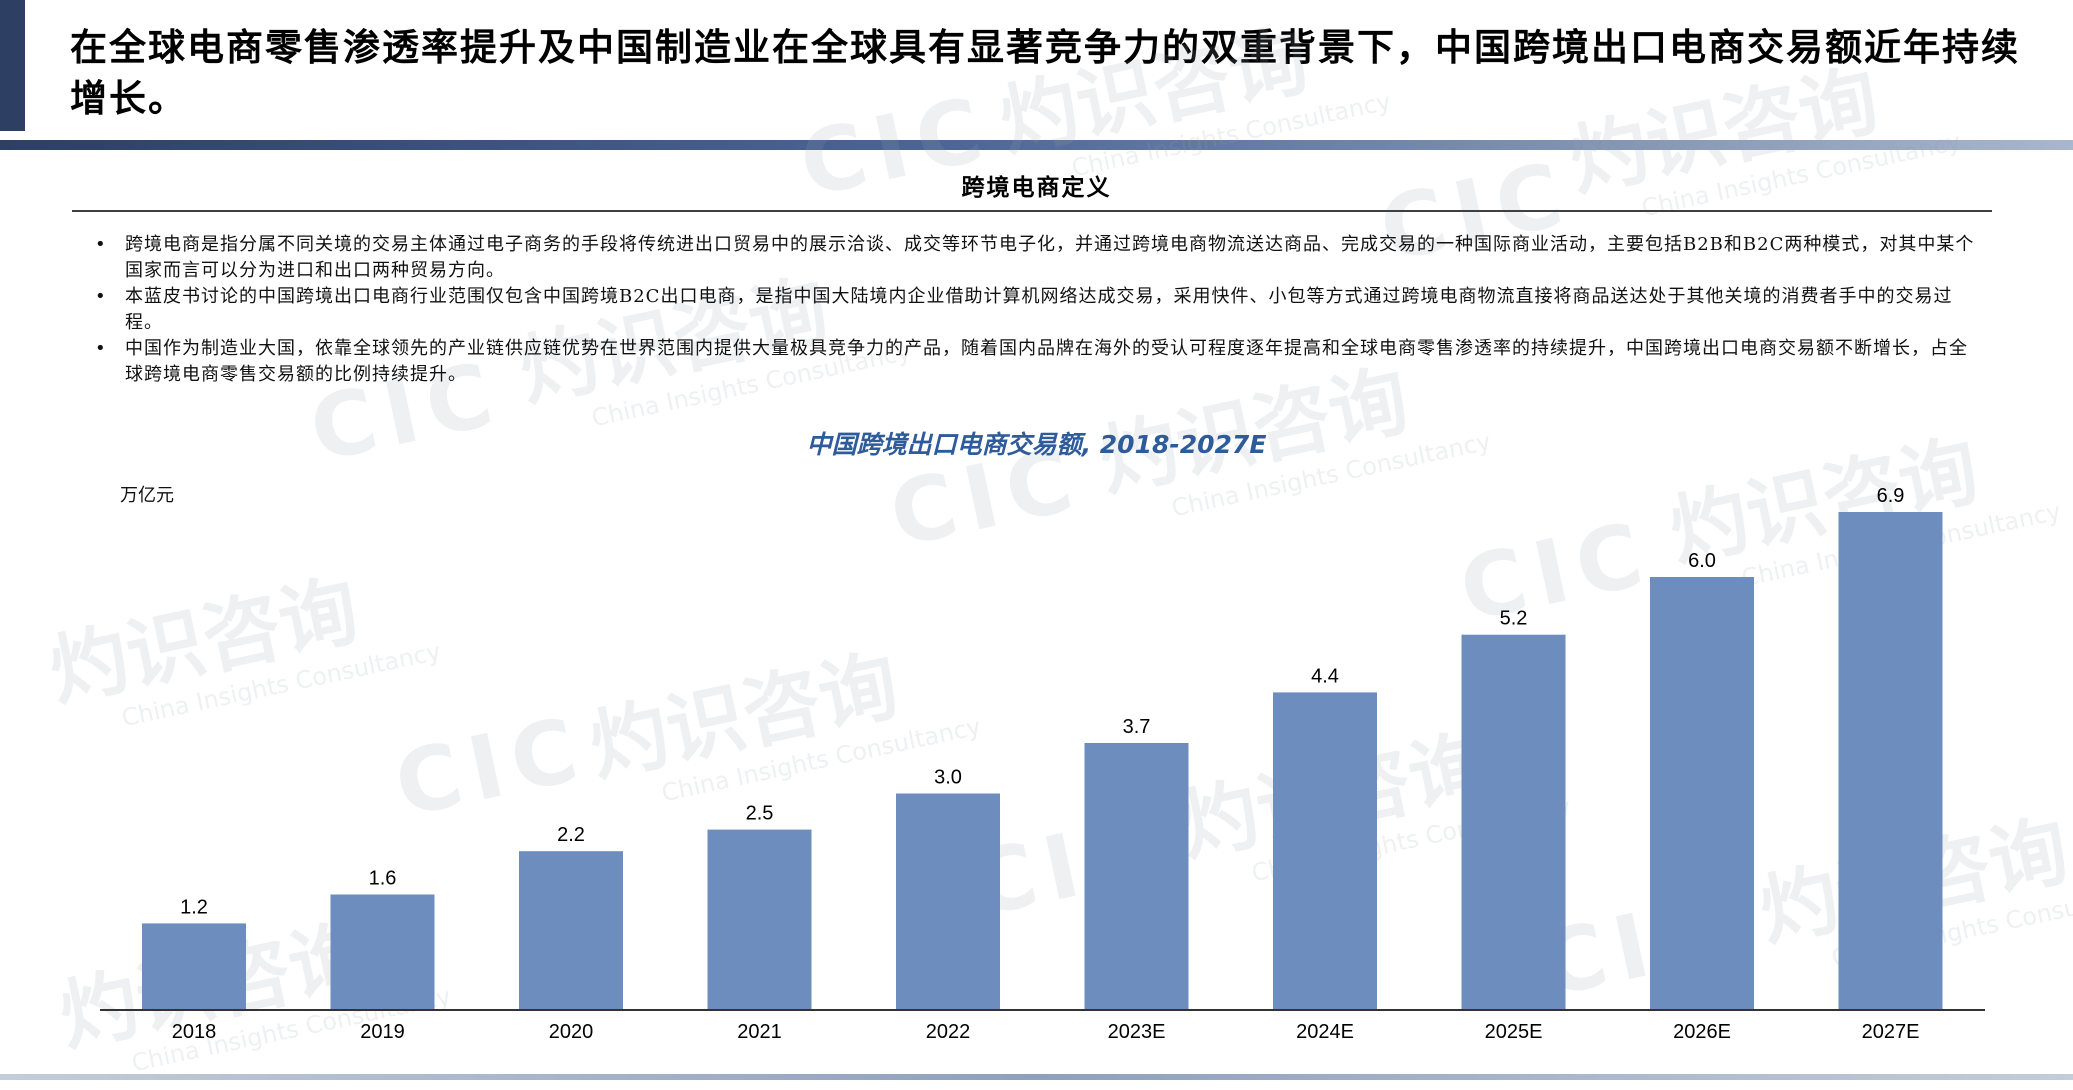 This screenshot has height=1090, width=2073. I want to click on data-label-2019: 1.6, so click(383, 879).